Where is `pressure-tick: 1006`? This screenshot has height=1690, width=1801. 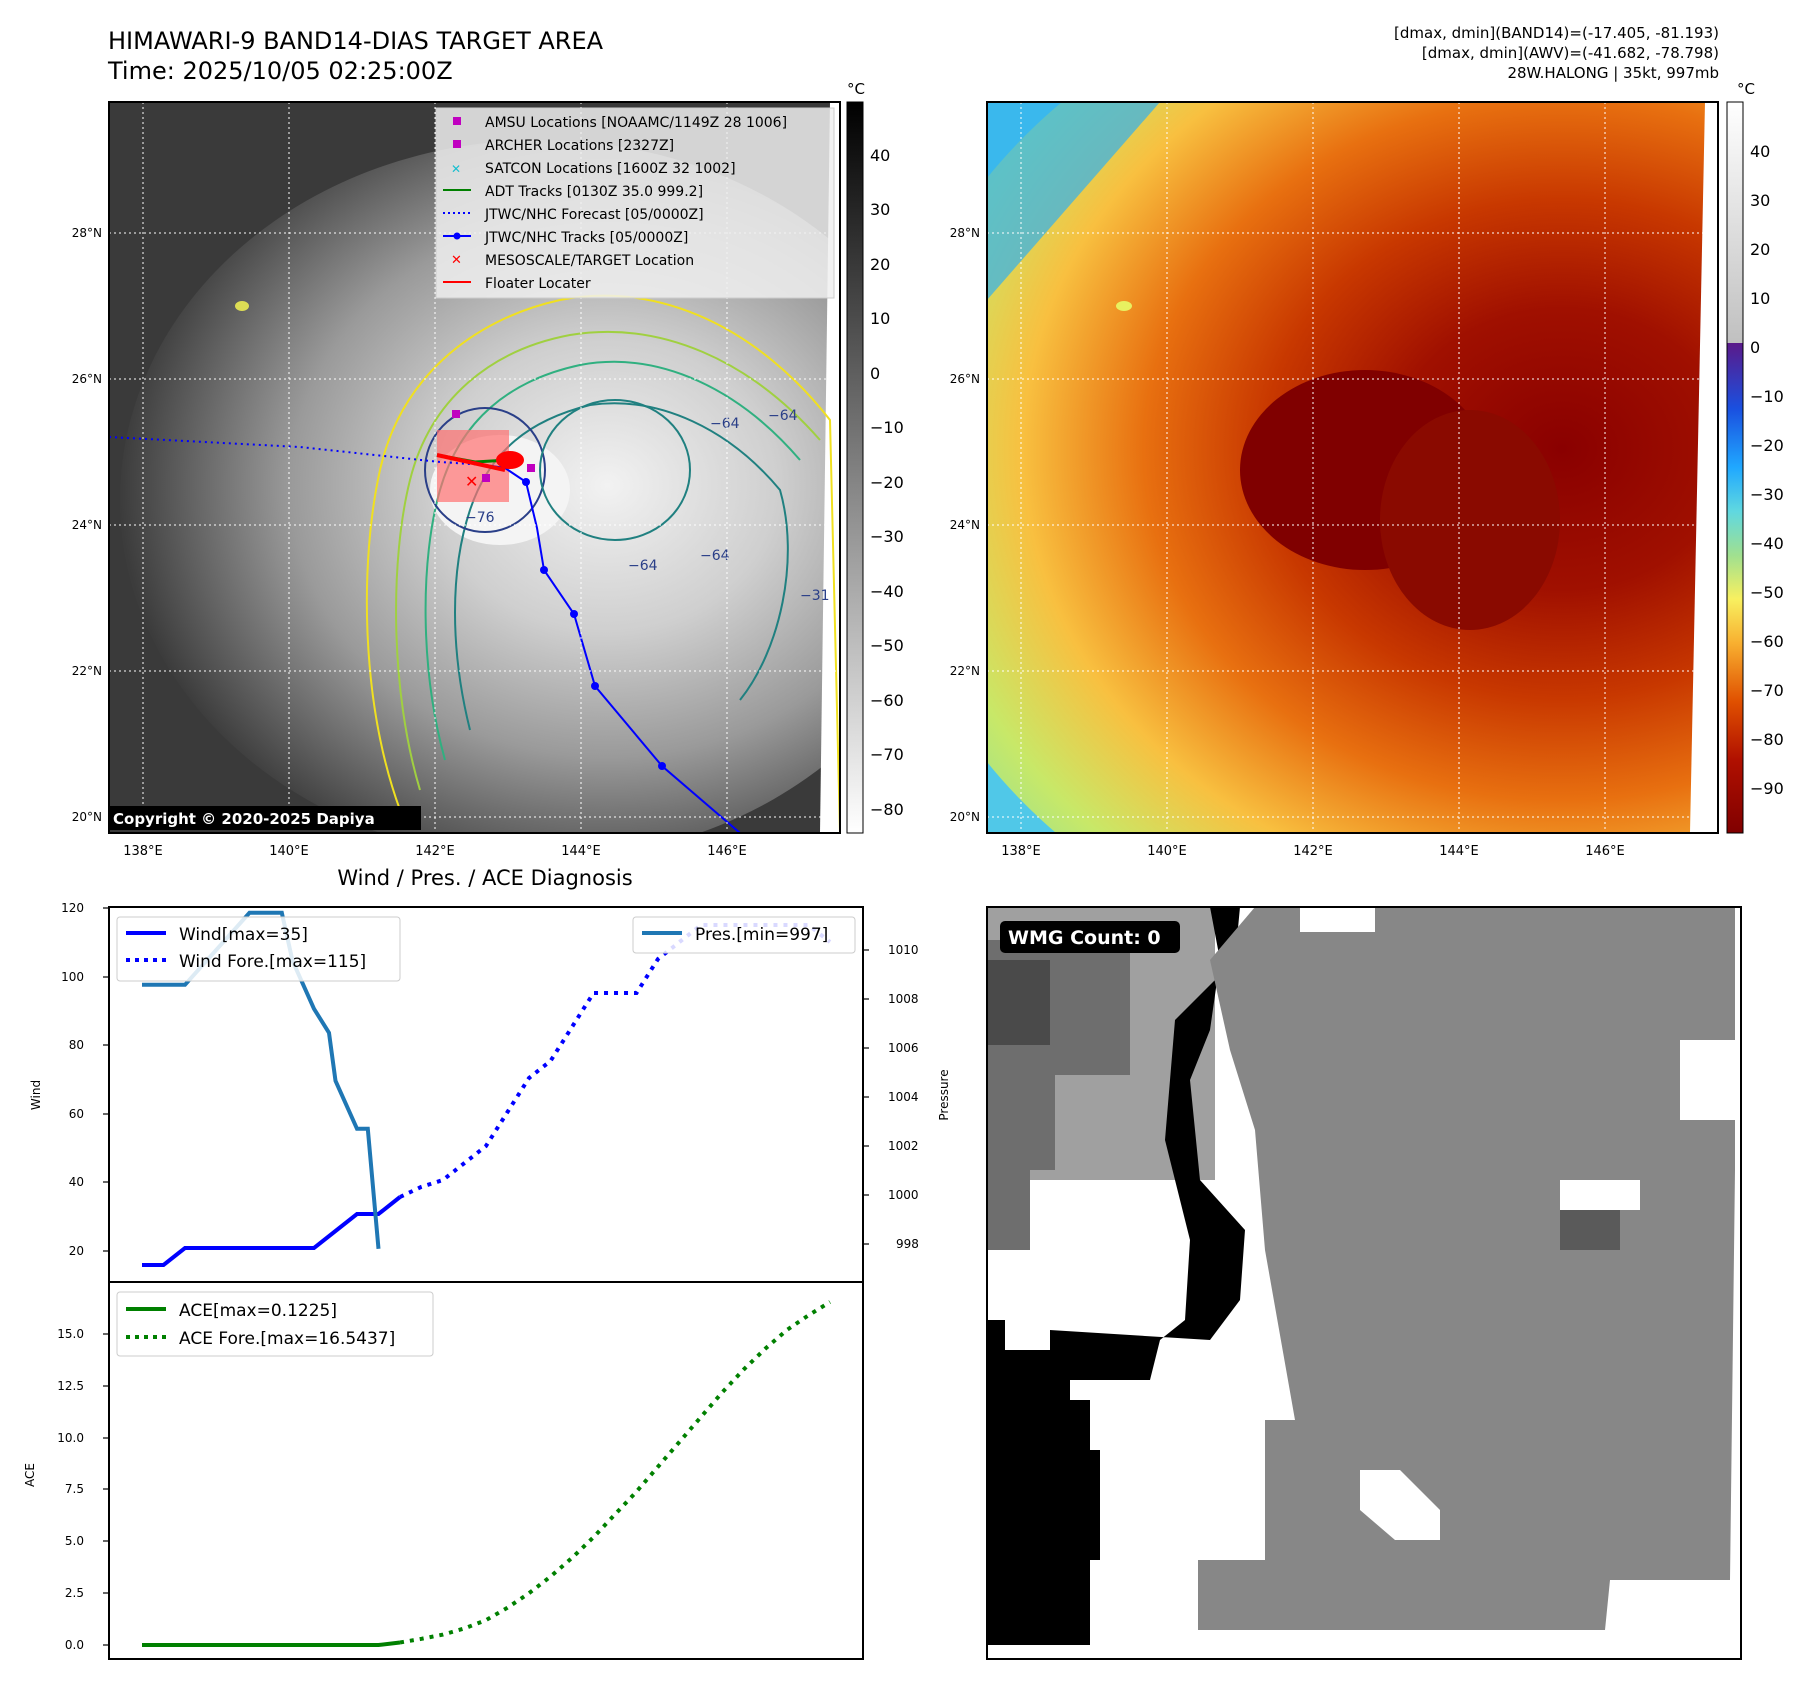
pressure-tick: 1006 is located at coordinates (903, 1048).